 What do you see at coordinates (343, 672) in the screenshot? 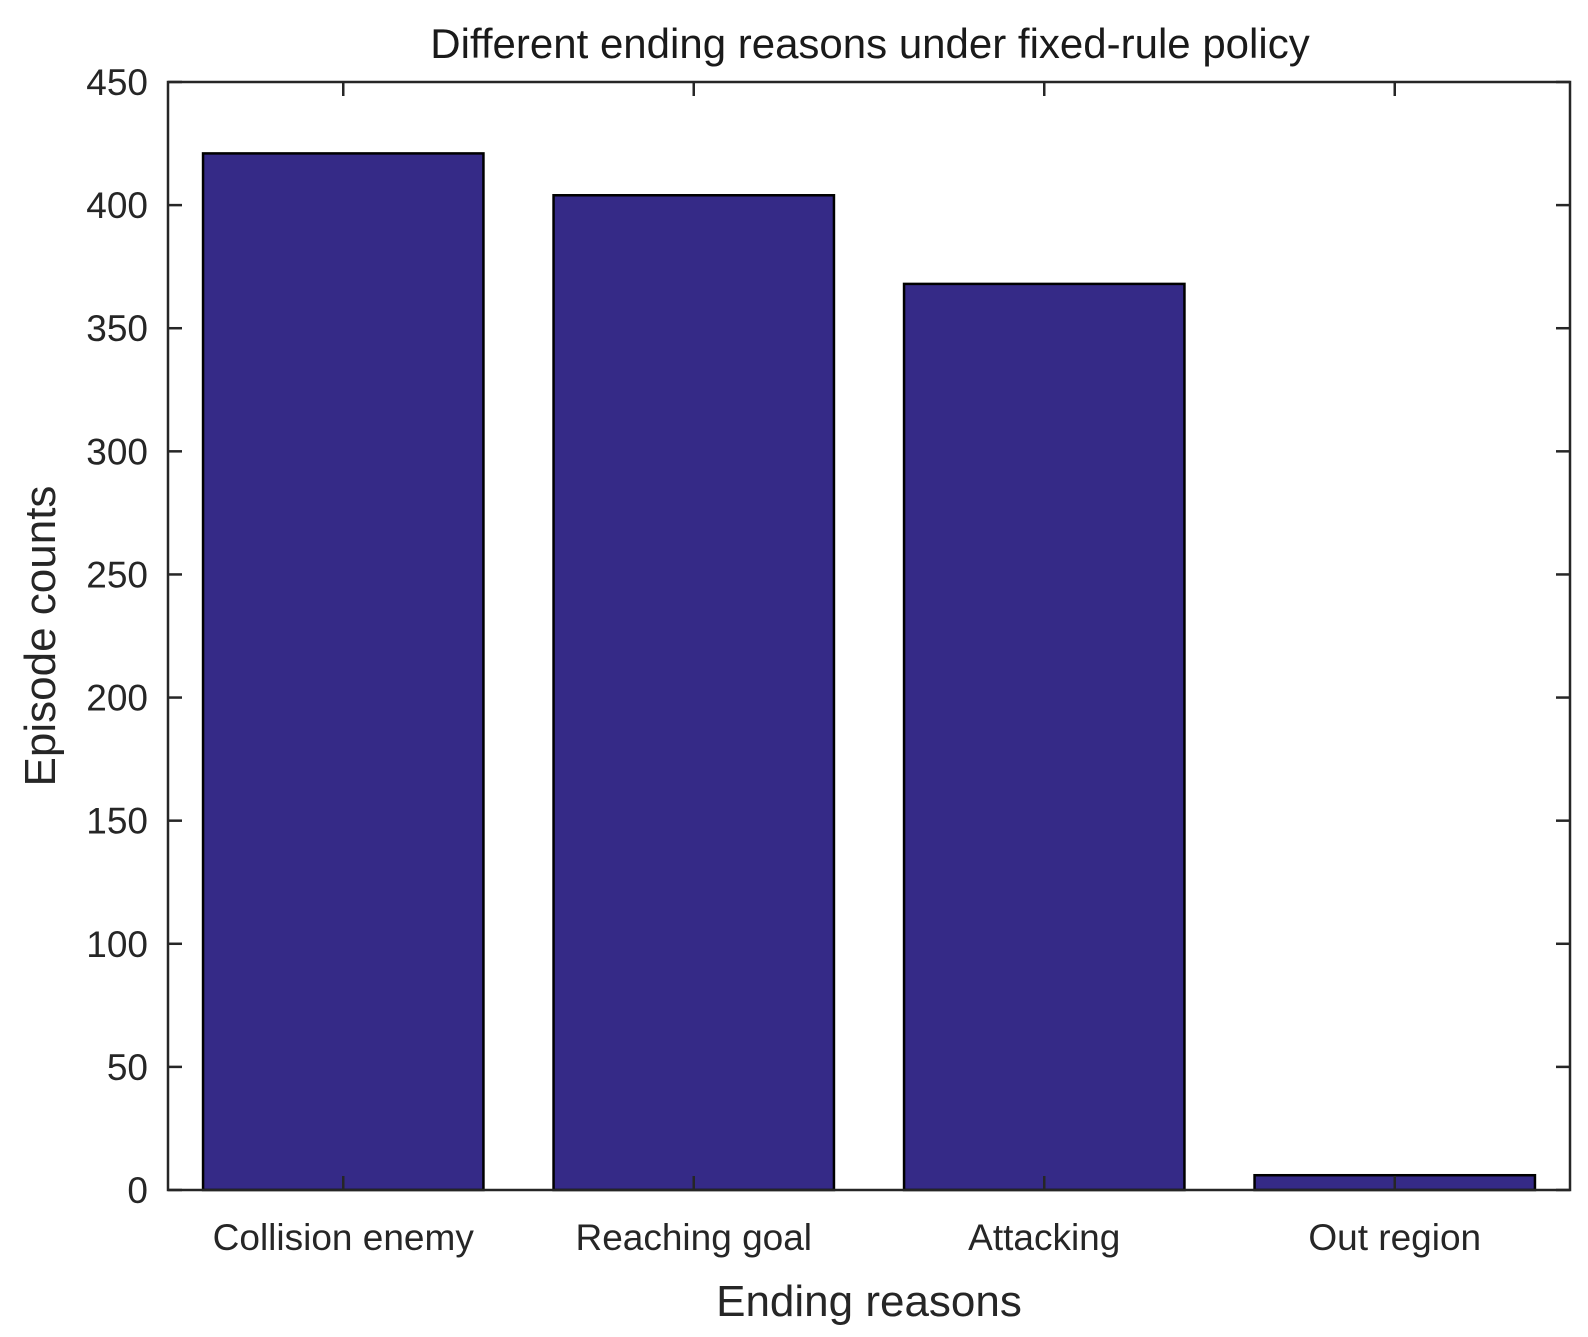
I see `bar-collision-enemy` at bounding box center [343, 672].